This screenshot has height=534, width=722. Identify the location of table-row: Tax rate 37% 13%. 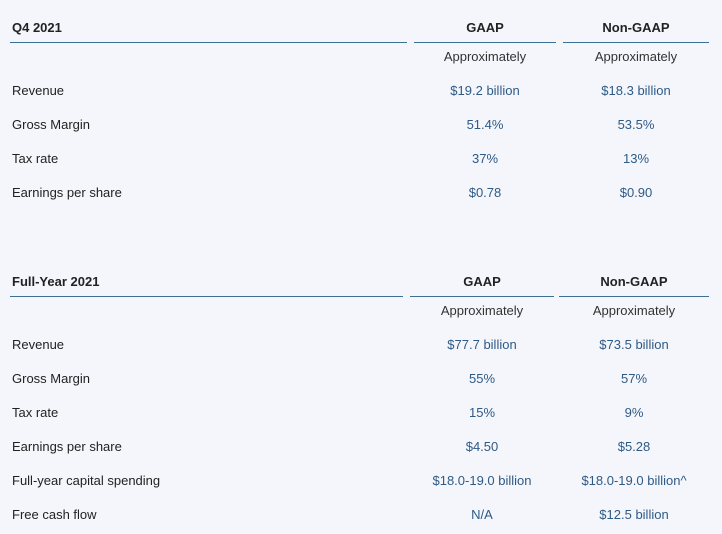
(361, 159).